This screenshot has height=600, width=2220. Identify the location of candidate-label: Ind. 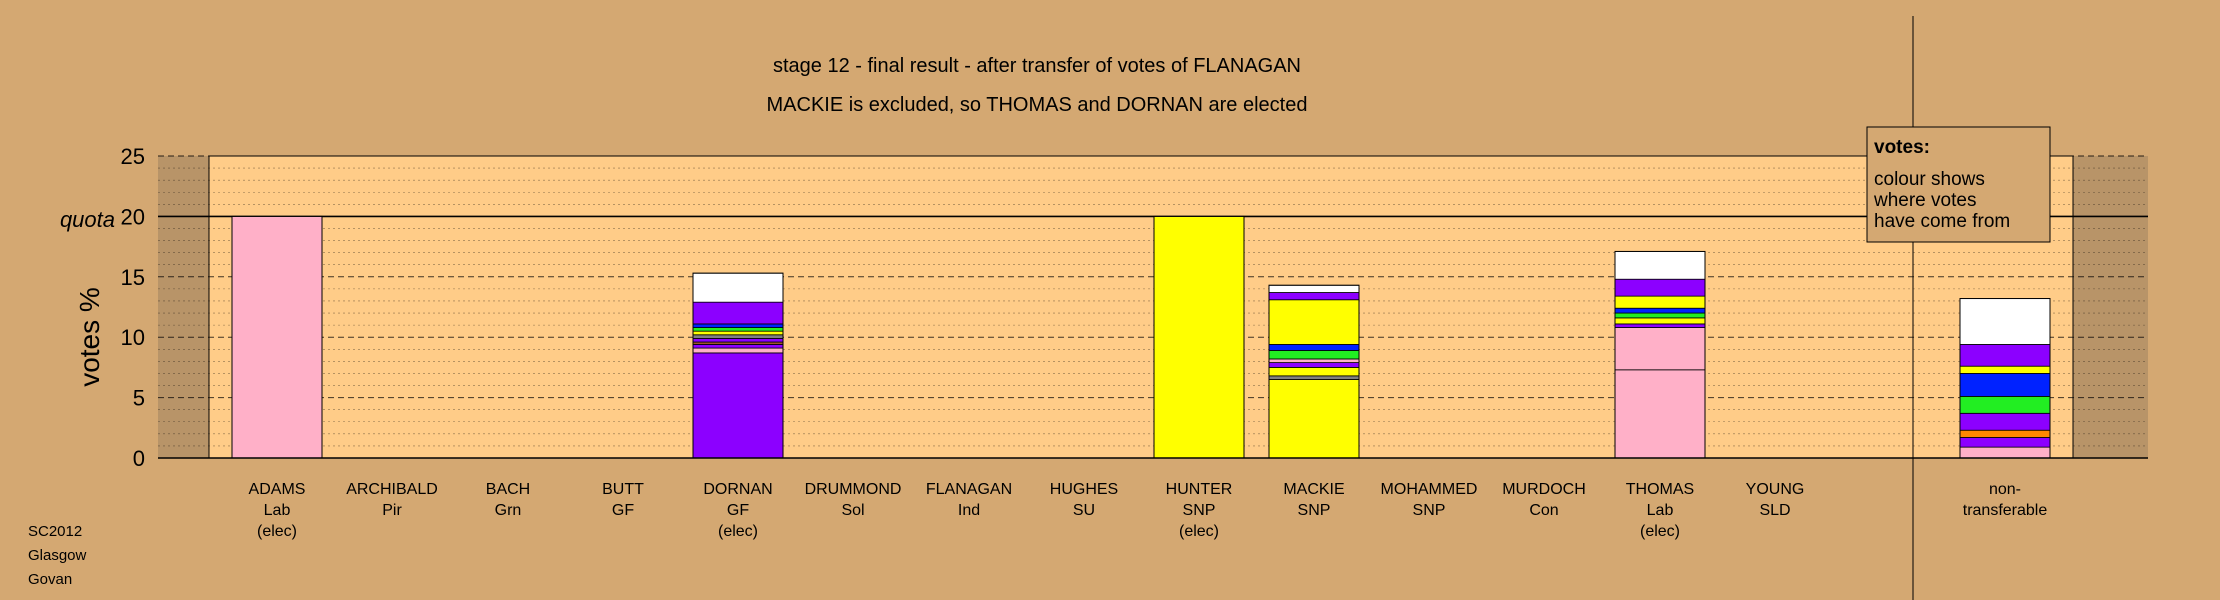
(969, 510).